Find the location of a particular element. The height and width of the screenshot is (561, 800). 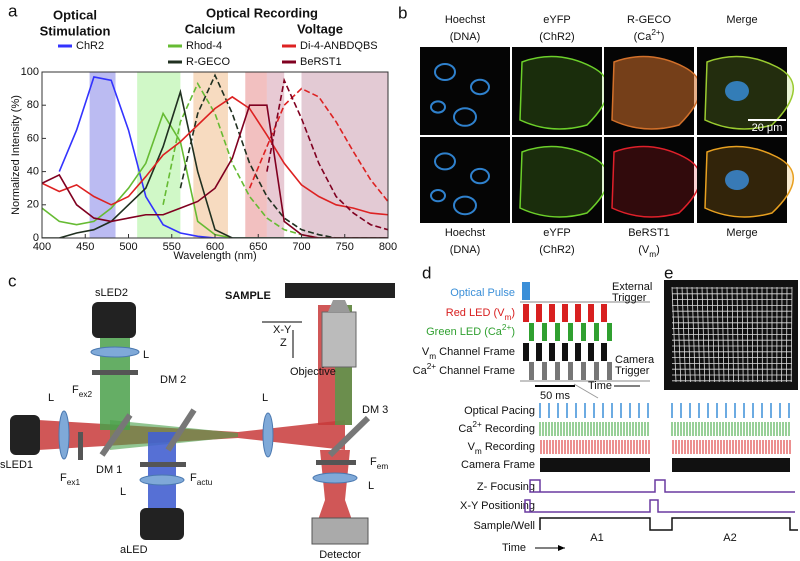

beam is located at coordinates (335, 485).